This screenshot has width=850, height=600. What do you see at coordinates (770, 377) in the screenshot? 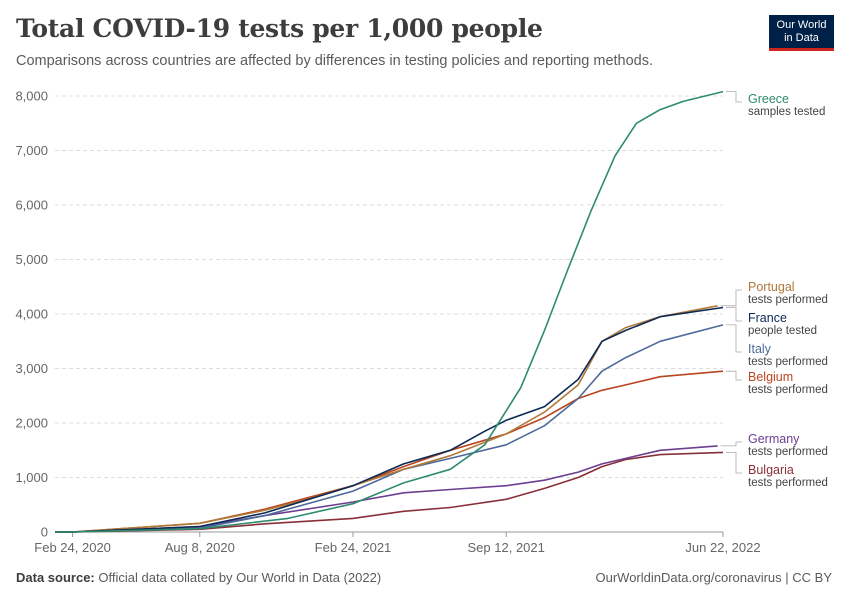
I see `legend-label-belgium: Belgium` at bounding box center [770, 377].